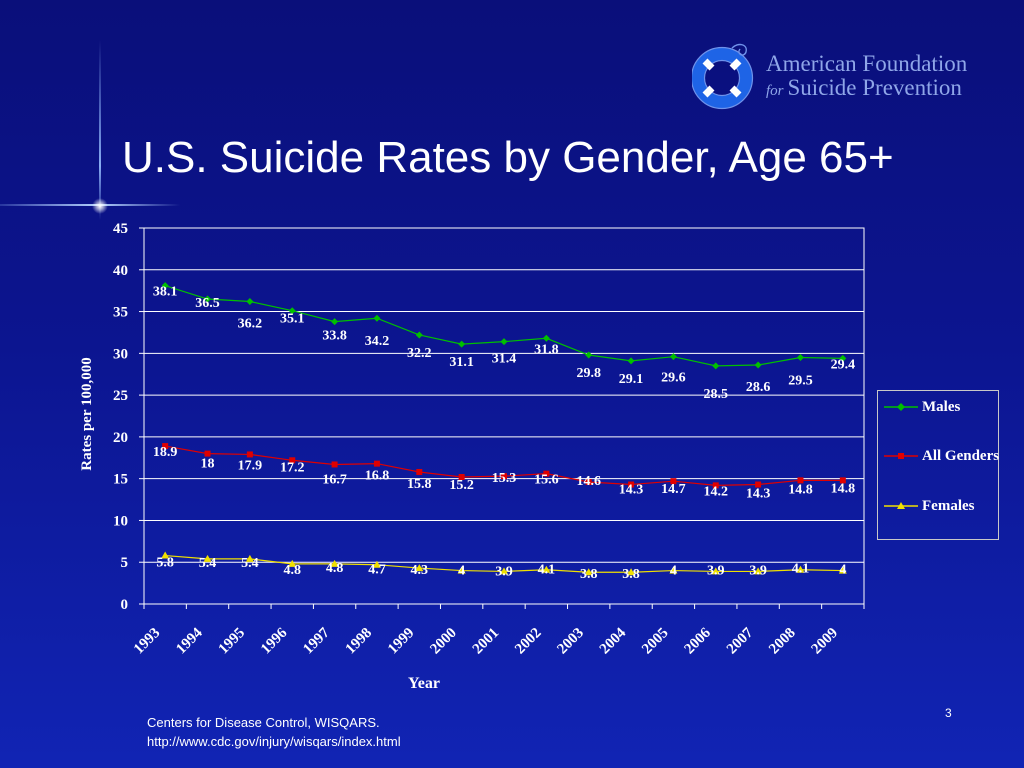 Image resolution: width=1024 pixels, height=768 pixels. Describe the element at coordinates (443, 641) in the screenshot. I see `x-tick-label: 2000` at that location.